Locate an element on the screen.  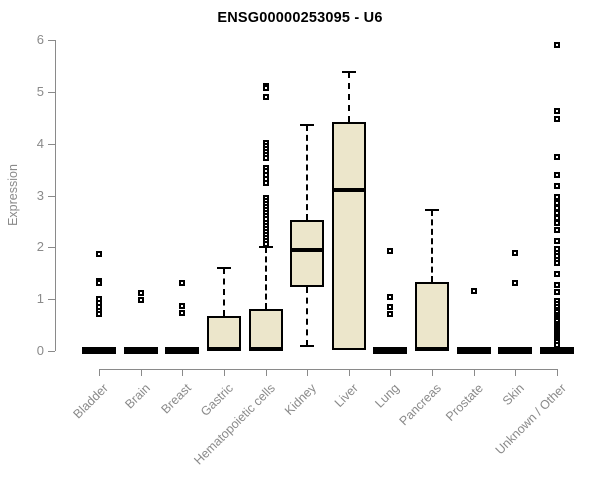
y-tick-label: 3 is located at coordinates (40, 195).